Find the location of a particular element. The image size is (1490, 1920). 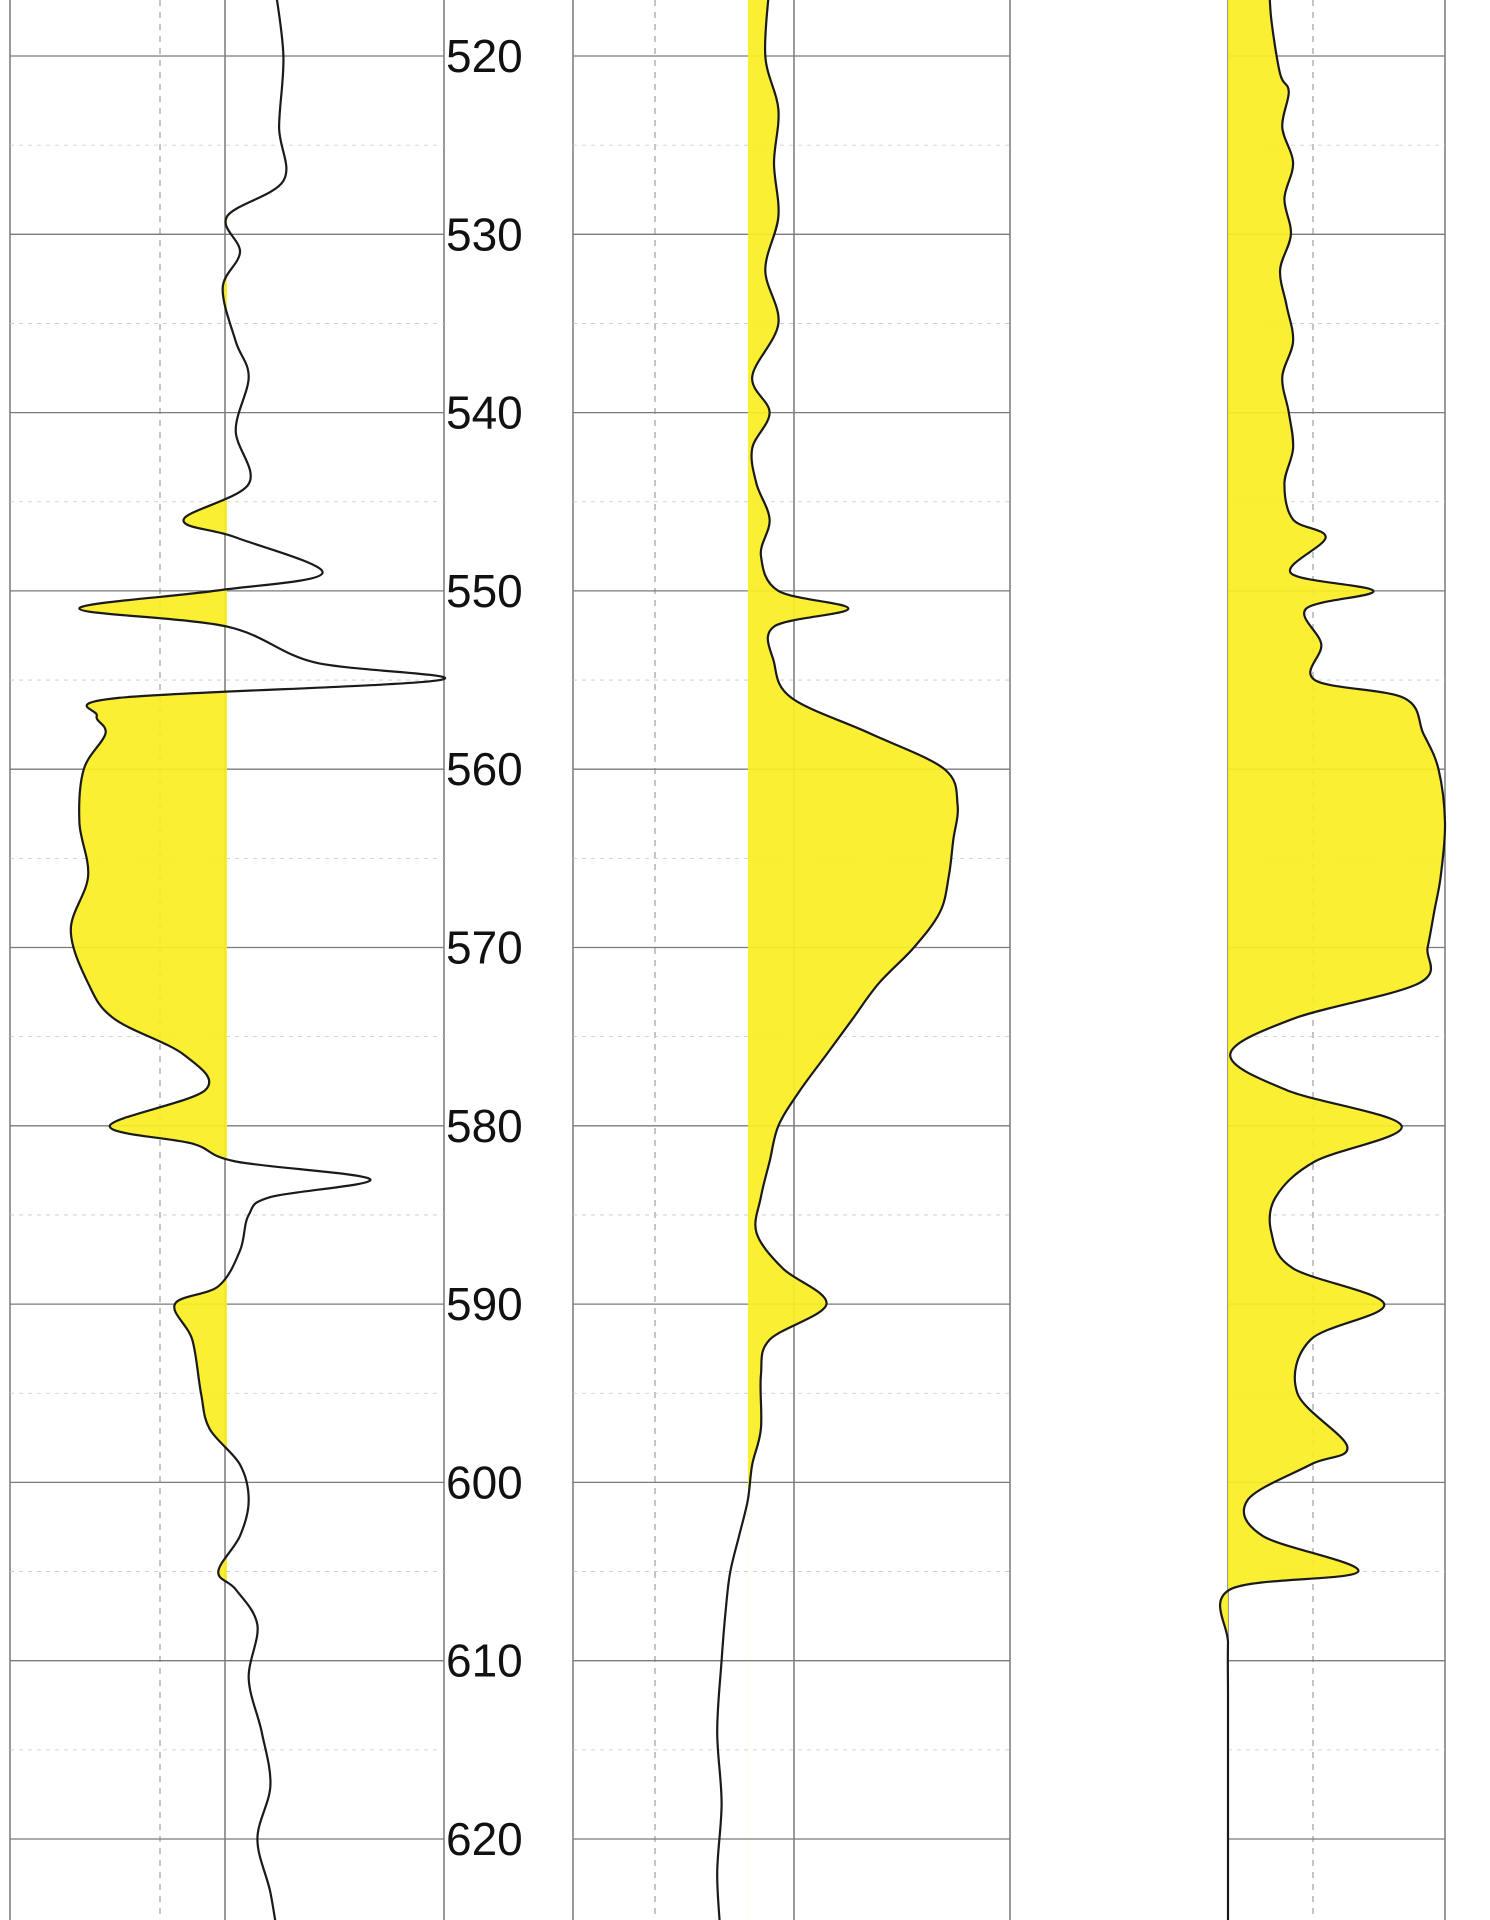

track-2-fill is located at coordinates (852, 960).